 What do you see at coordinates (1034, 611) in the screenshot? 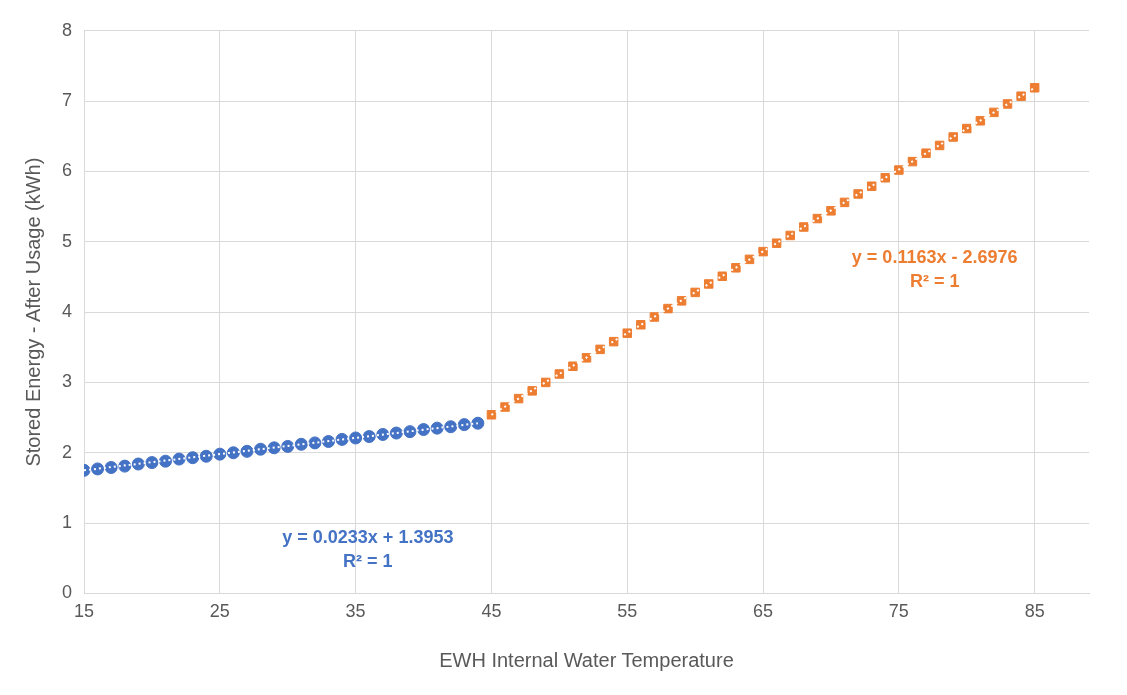
I see `x-tick-label: 85` at bounding box center [1034, 611].